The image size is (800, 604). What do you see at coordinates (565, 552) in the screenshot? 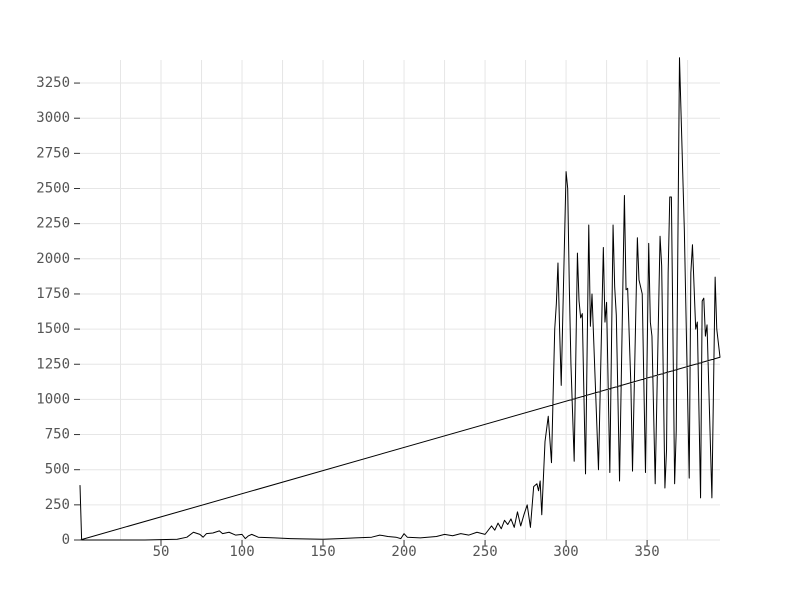
I see `x-tick-label: 300` at bounding box center [565, 552].